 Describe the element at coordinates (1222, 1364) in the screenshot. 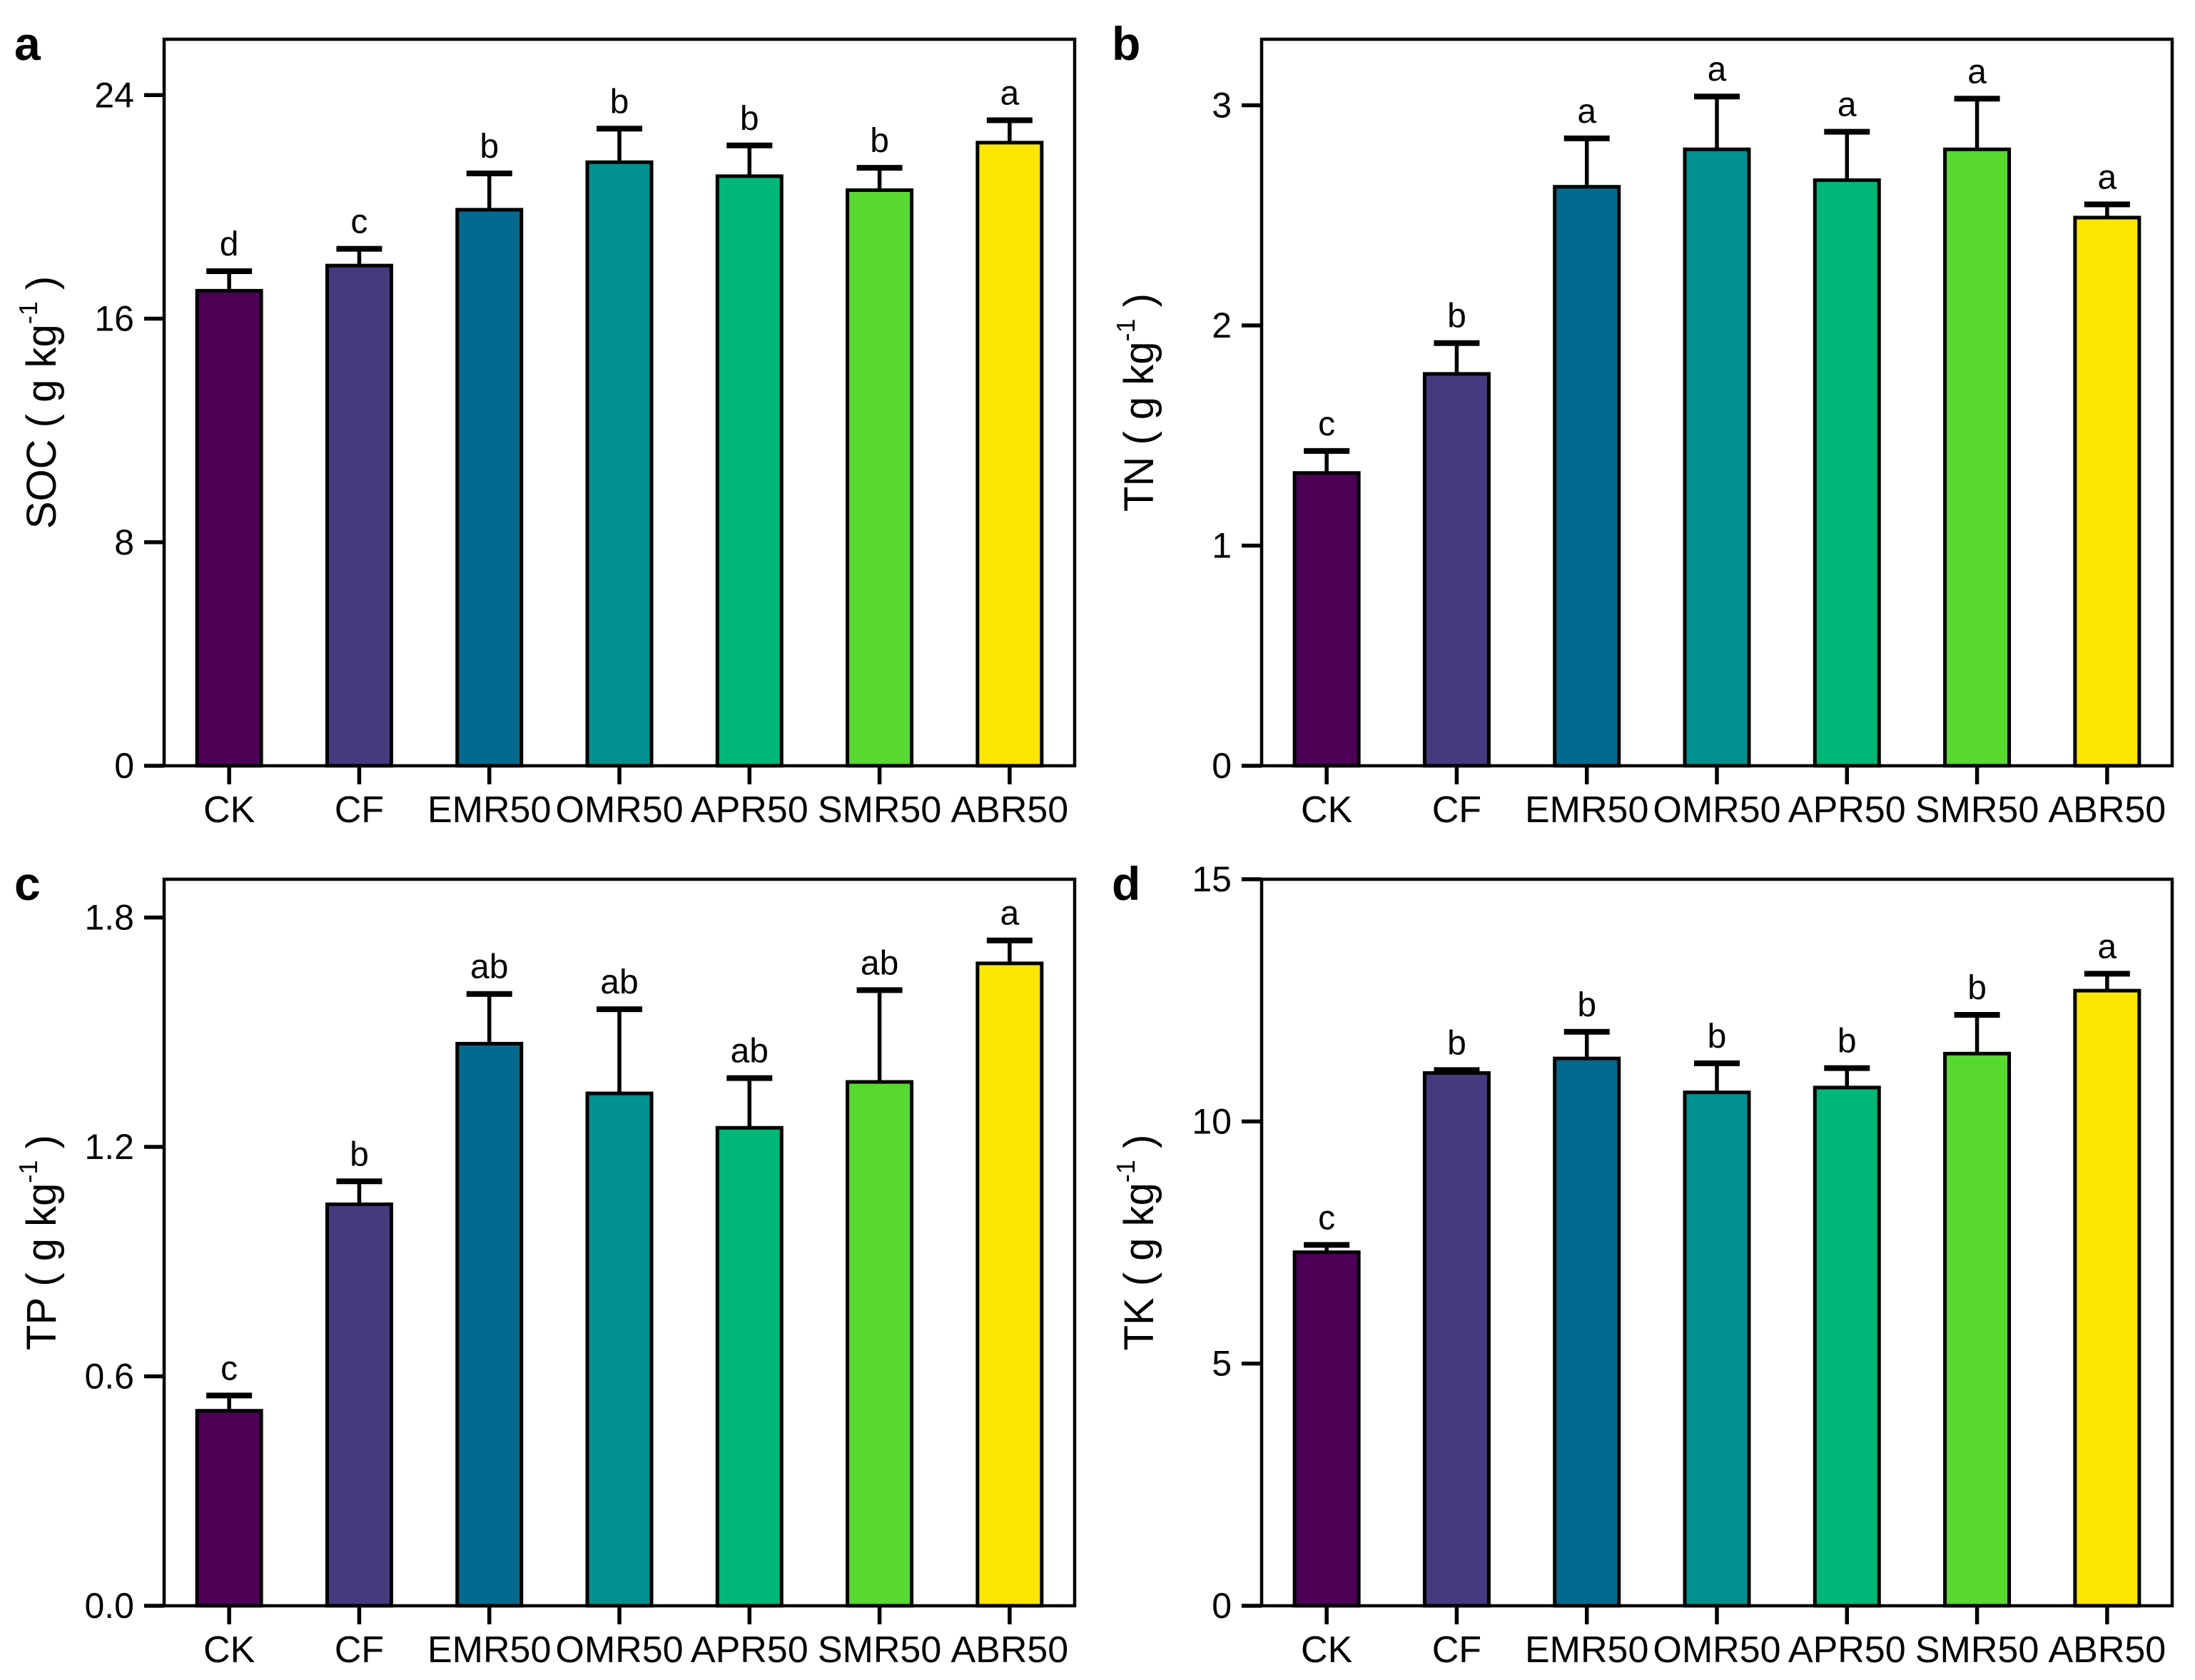

I see `y-tick-label-5: 5` at that location.